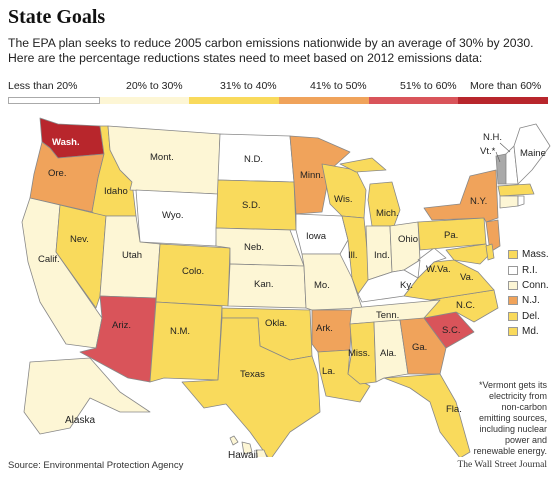 Image resolution: width=555 pixels, height=482 pixels. Describe the element at coordinates (384, 204) in the screenshot. I see `state-mich` at that location.